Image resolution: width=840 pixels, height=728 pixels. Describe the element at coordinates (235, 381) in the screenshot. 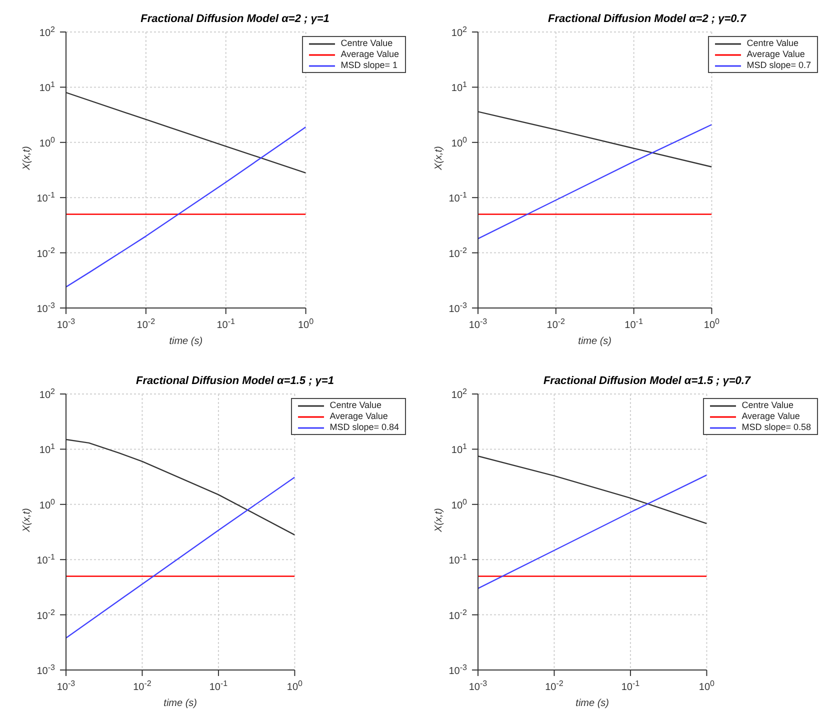

I see `chart-title: Fractional Diffusion Model α=1.5 ; γ=1` at that location.